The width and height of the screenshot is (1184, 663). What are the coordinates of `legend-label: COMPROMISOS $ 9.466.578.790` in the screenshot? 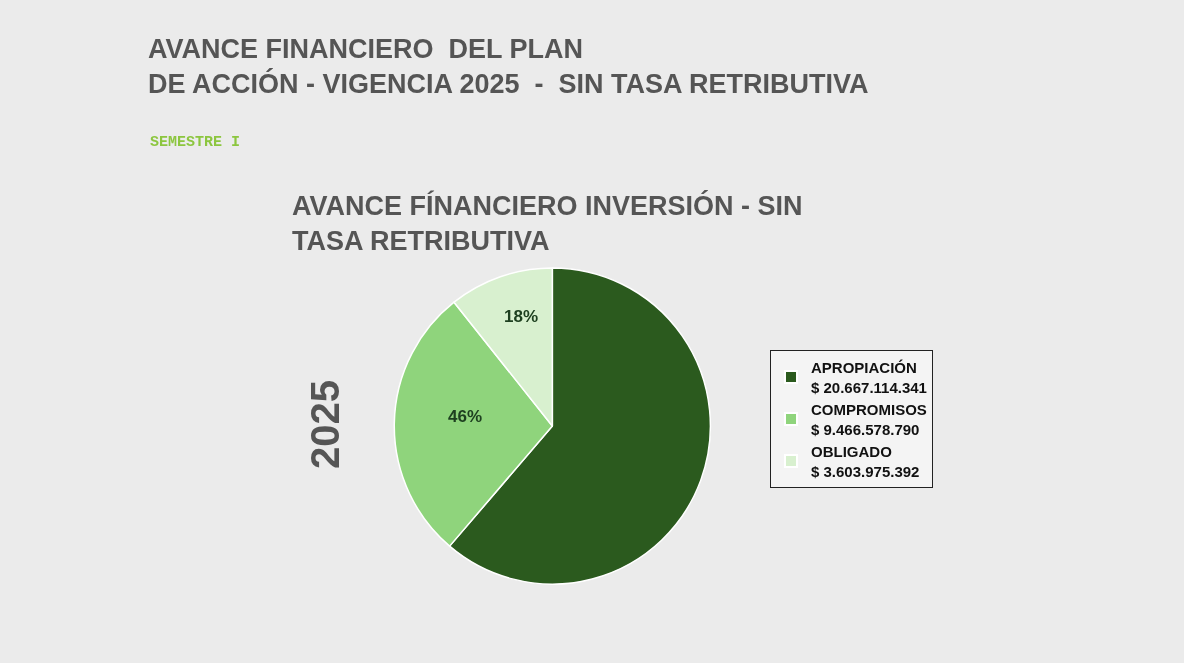 It's located at (869, 419).